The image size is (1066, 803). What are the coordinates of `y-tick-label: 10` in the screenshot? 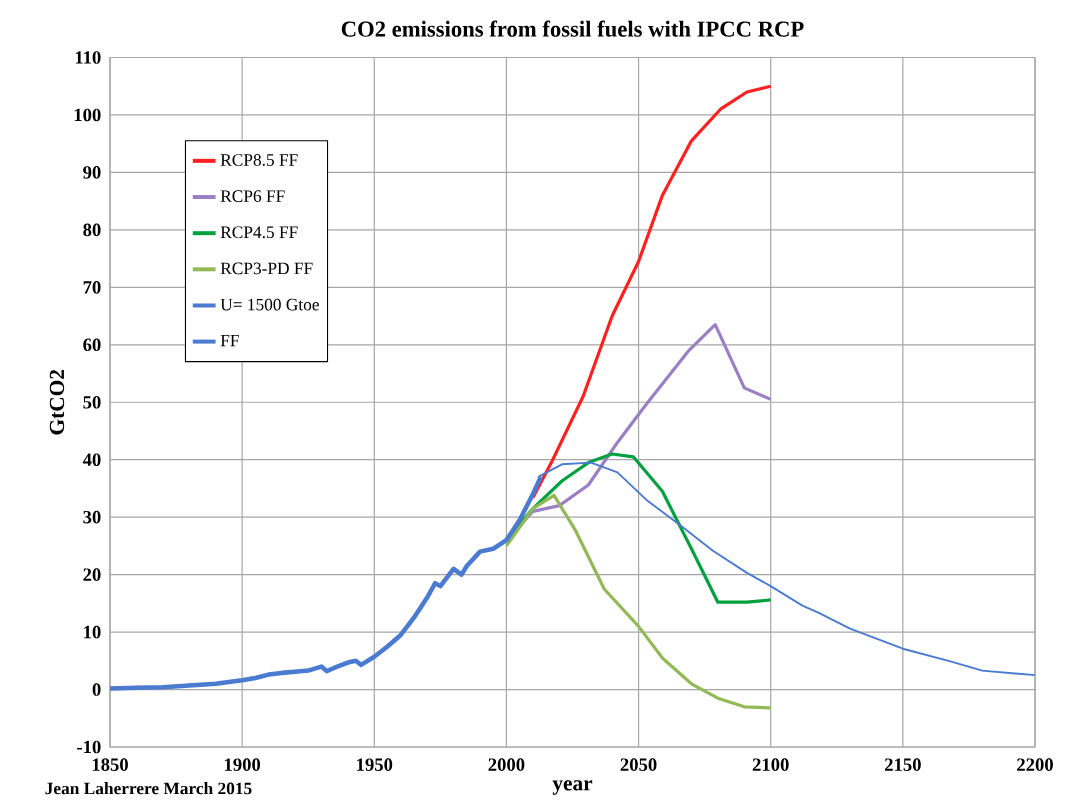 It's located at (92, 632).